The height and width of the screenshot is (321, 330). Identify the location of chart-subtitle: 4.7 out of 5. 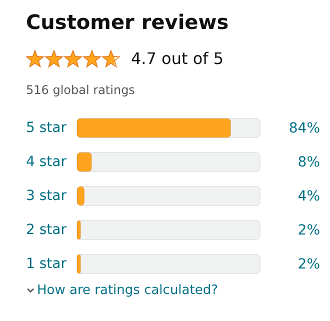
(177, 58).